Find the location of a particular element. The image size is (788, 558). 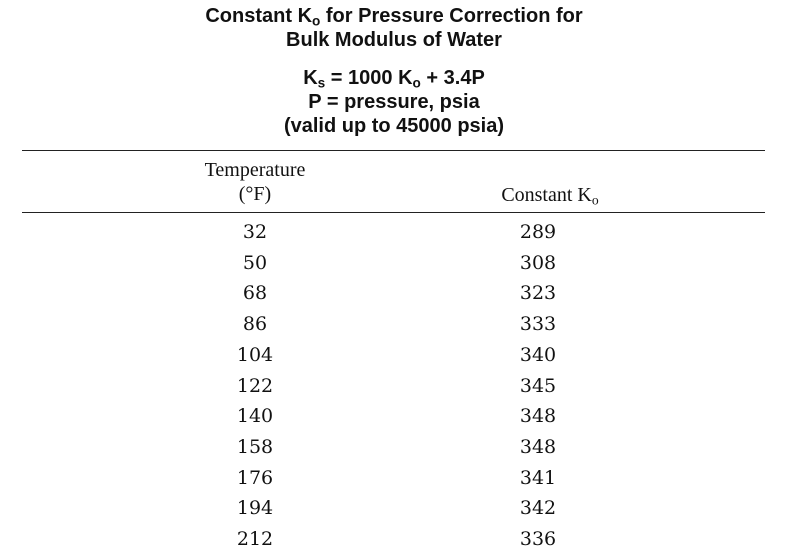

temperature-cell: 122 is located at coordinates (255, 385).